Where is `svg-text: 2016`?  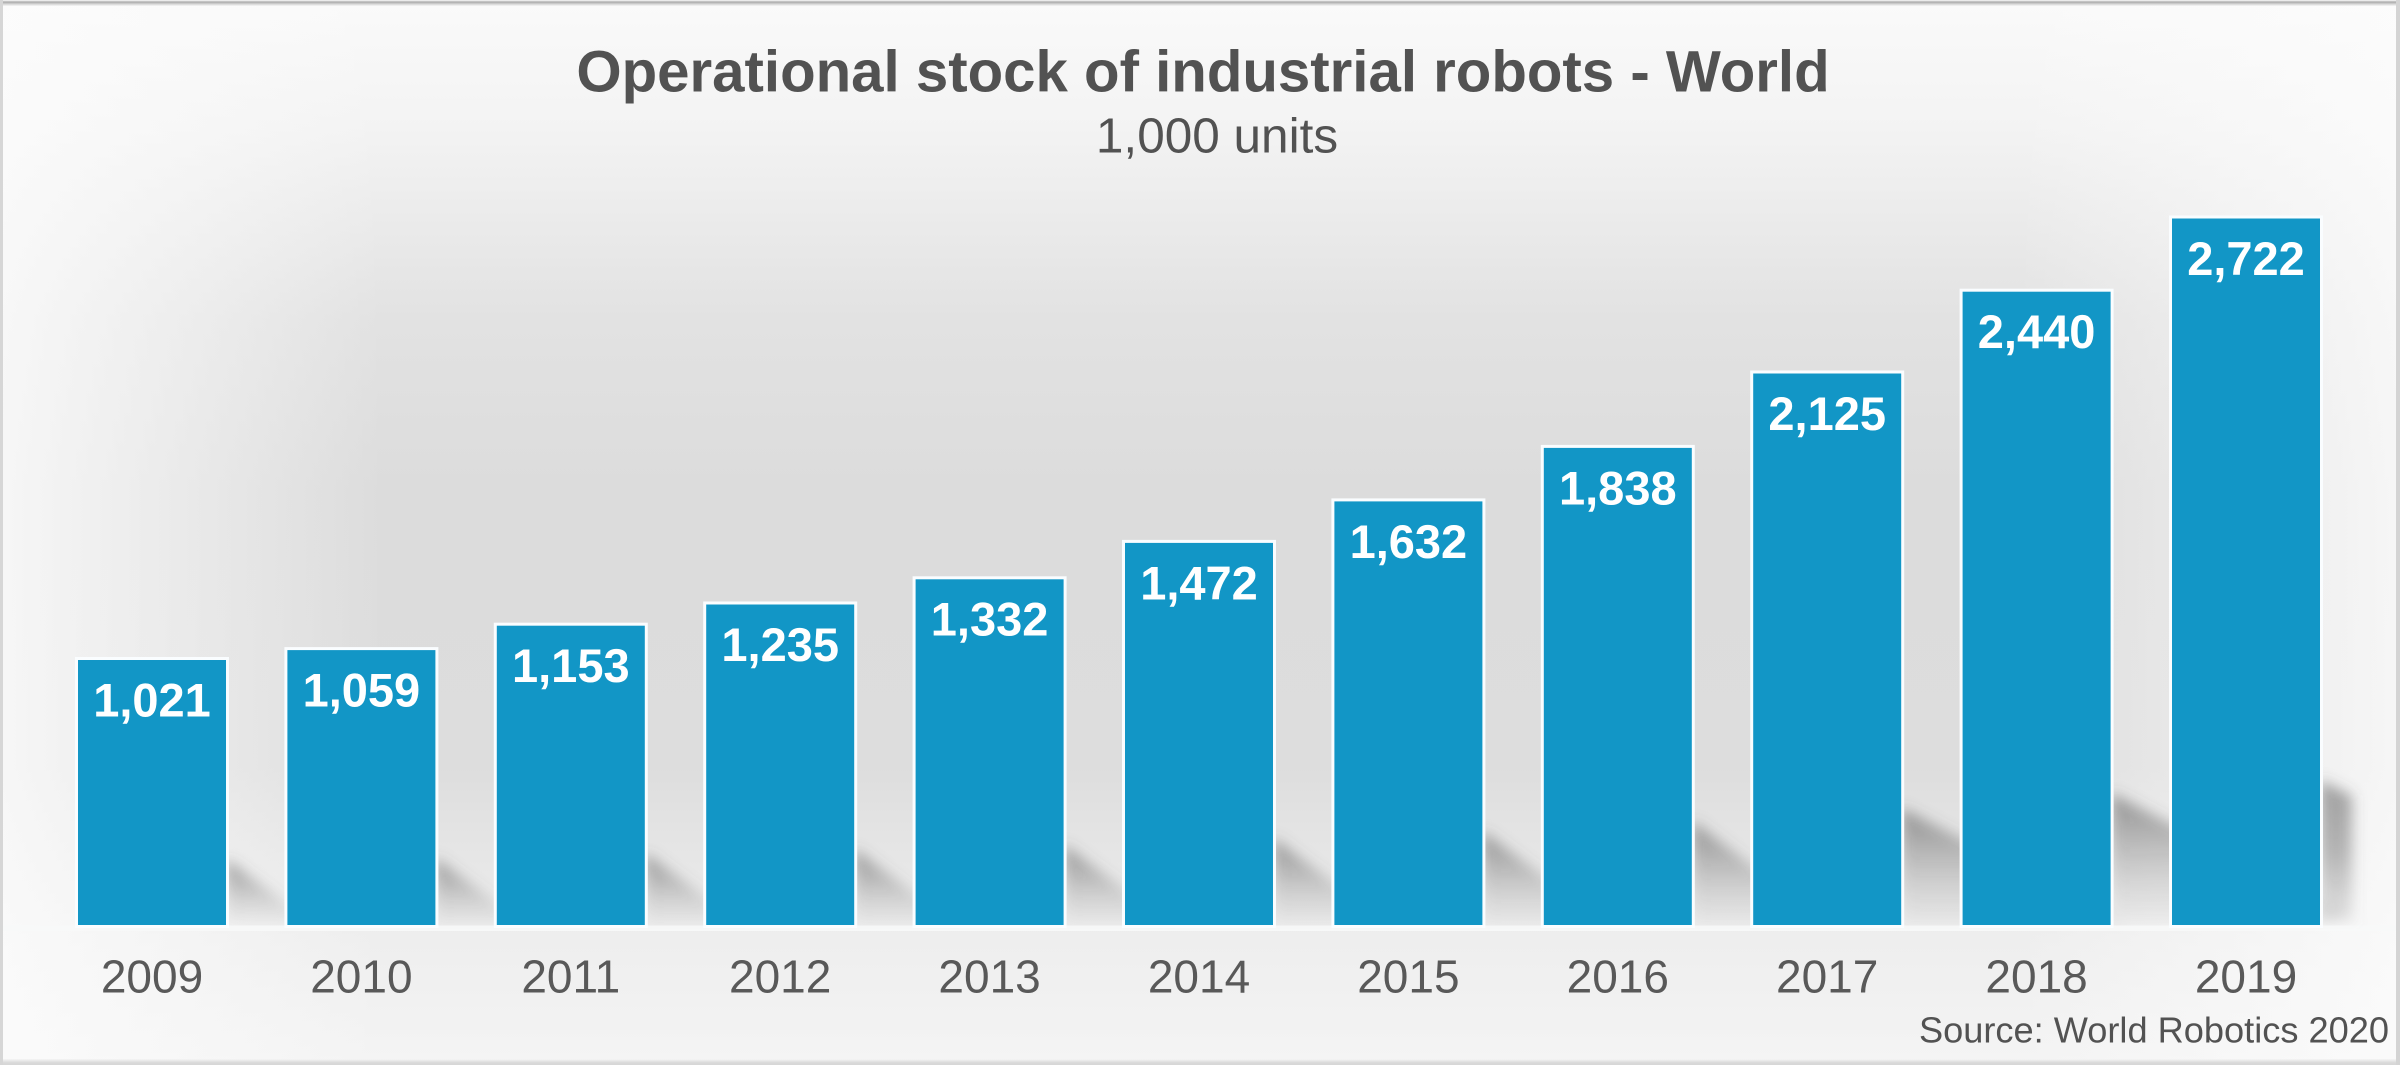 svg-text: 2016 is located at coordinates (1618, 976).